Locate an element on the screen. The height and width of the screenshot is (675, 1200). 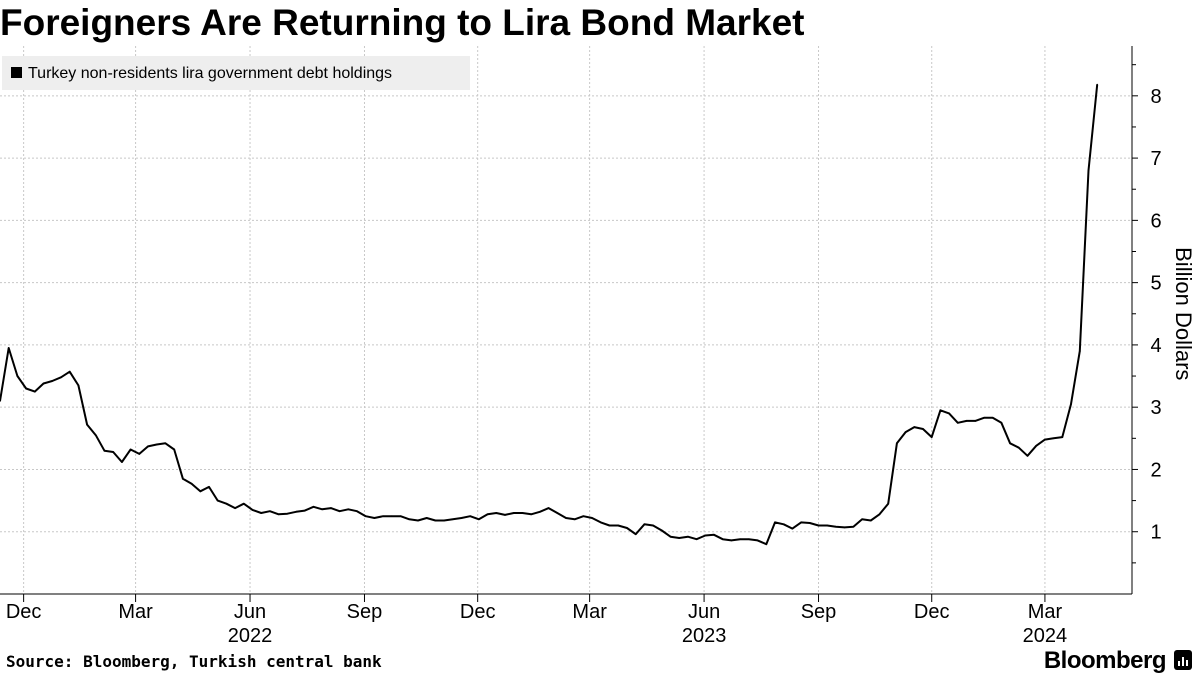
y-tick-label: 6 is located at coordinates (1155, 221).